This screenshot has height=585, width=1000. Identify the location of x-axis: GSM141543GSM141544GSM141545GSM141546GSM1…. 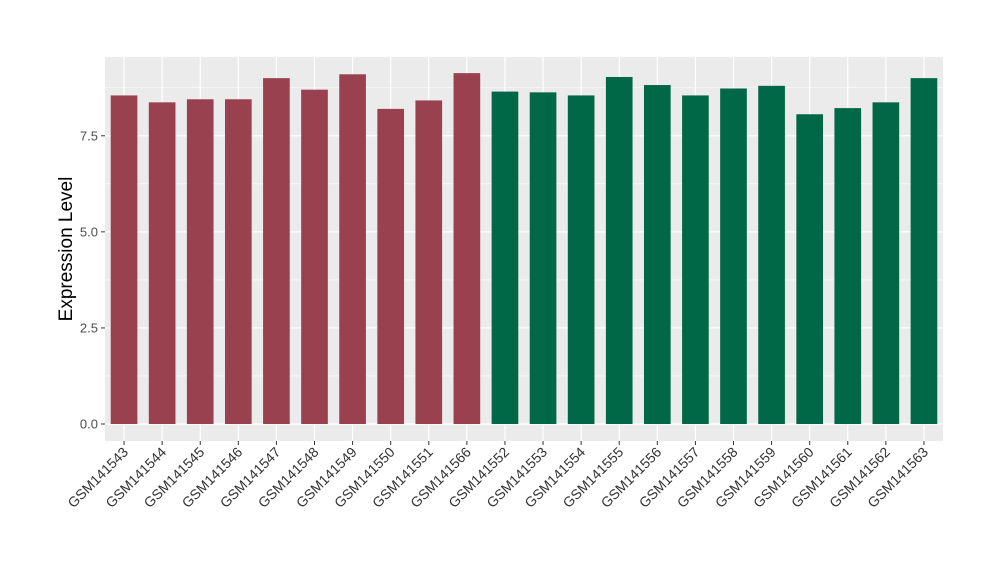
(497, 476).